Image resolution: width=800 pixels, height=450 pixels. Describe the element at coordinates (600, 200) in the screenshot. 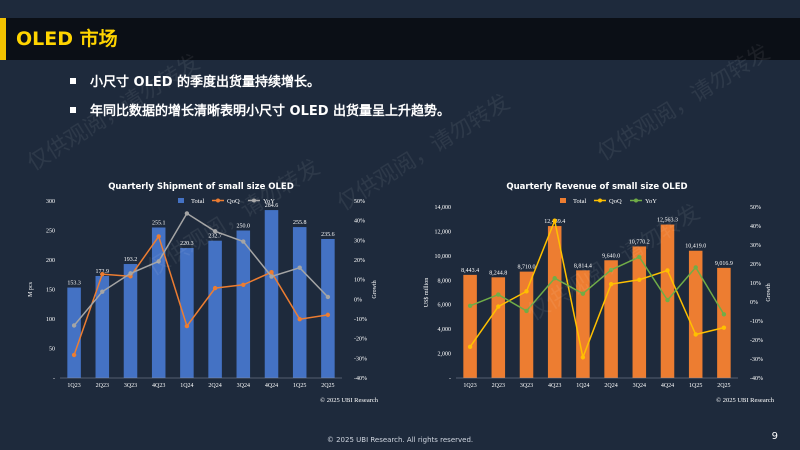

I see `legend-swatch-marker` at that location.